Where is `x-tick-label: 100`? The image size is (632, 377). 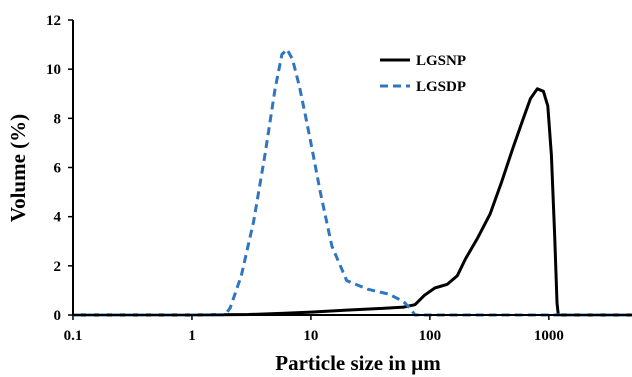 x-tick-label: 100 is located at coordinates (430, 336).